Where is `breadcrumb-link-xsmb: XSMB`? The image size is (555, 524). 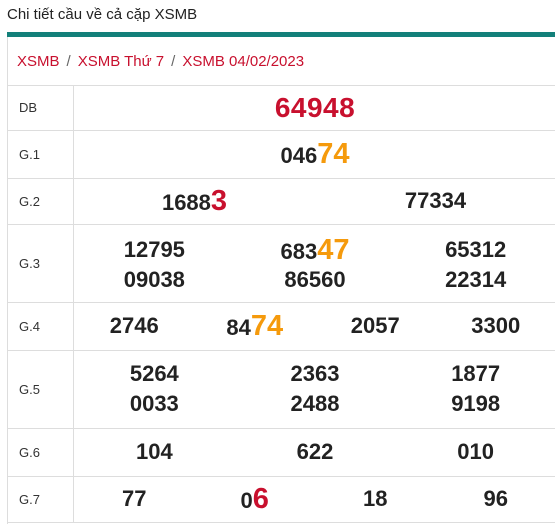
breadcrumb-link-xsmb: XSMB is located at coordinates (38, 61).